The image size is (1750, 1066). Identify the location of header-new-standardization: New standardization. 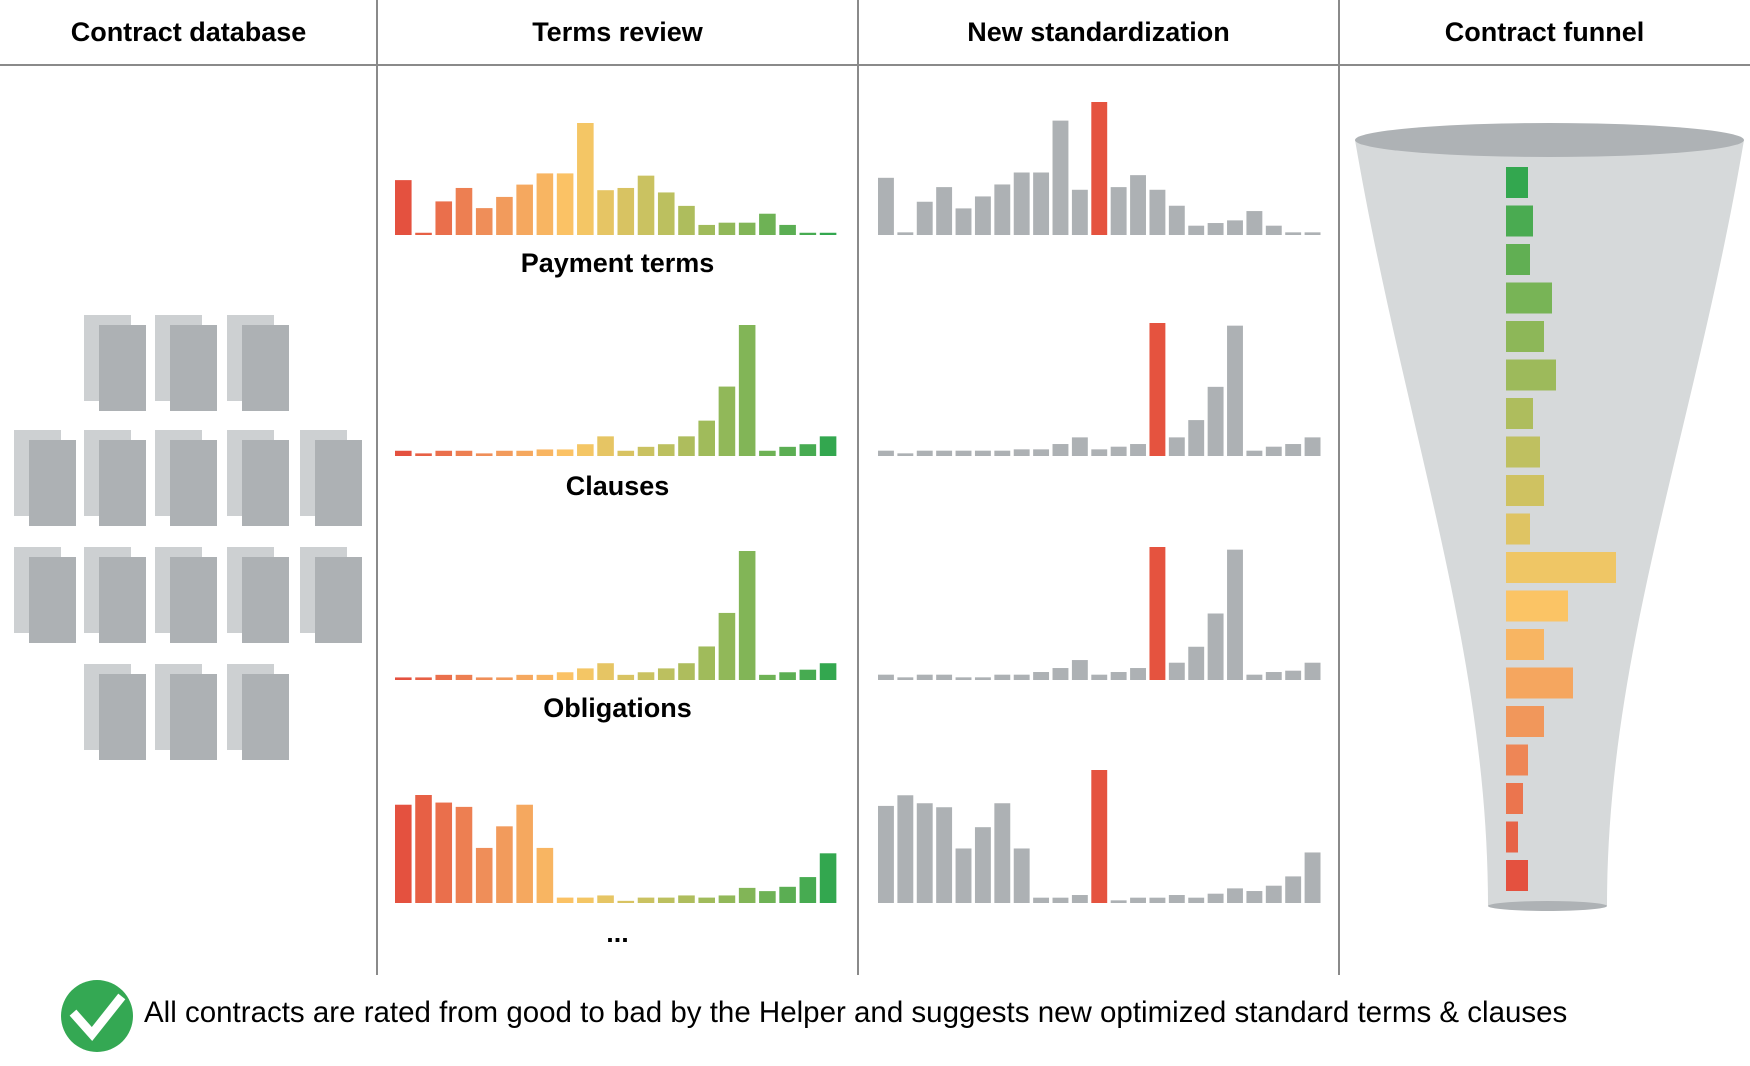
(1098, 32).